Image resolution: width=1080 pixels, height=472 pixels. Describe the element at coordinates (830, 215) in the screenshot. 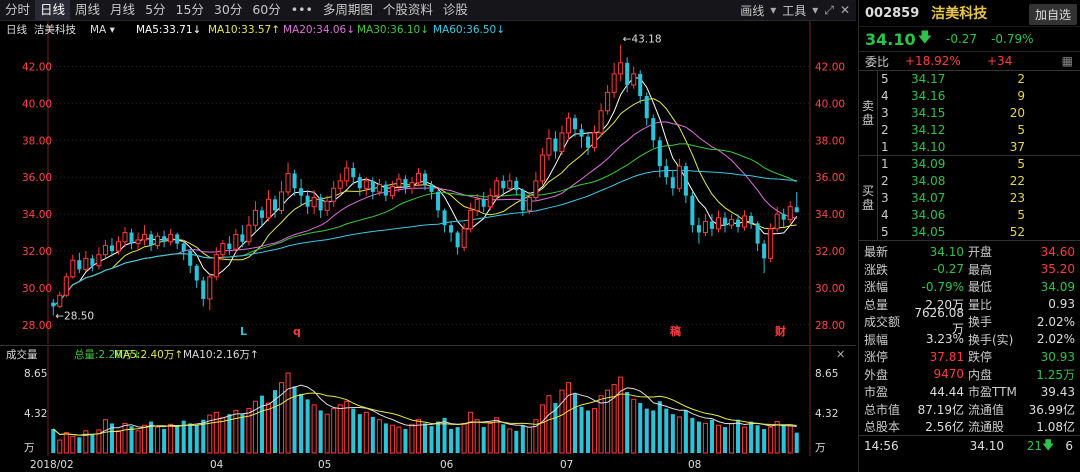

I see `y-tick-right: 34.00` at that location.